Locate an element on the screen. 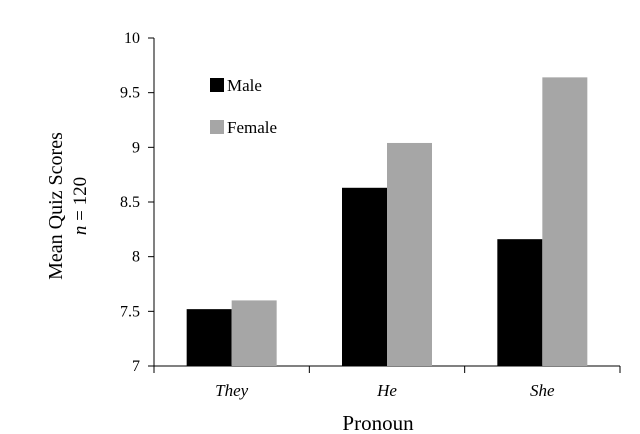  legend: Male Female is located at coordinates (243, 106).